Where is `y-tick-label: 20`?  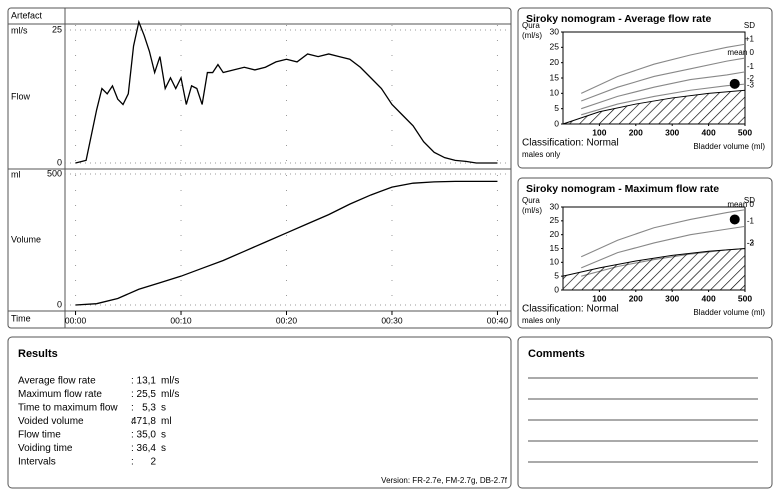 y-tick-label: 20 is located at coordinates (555, 234).